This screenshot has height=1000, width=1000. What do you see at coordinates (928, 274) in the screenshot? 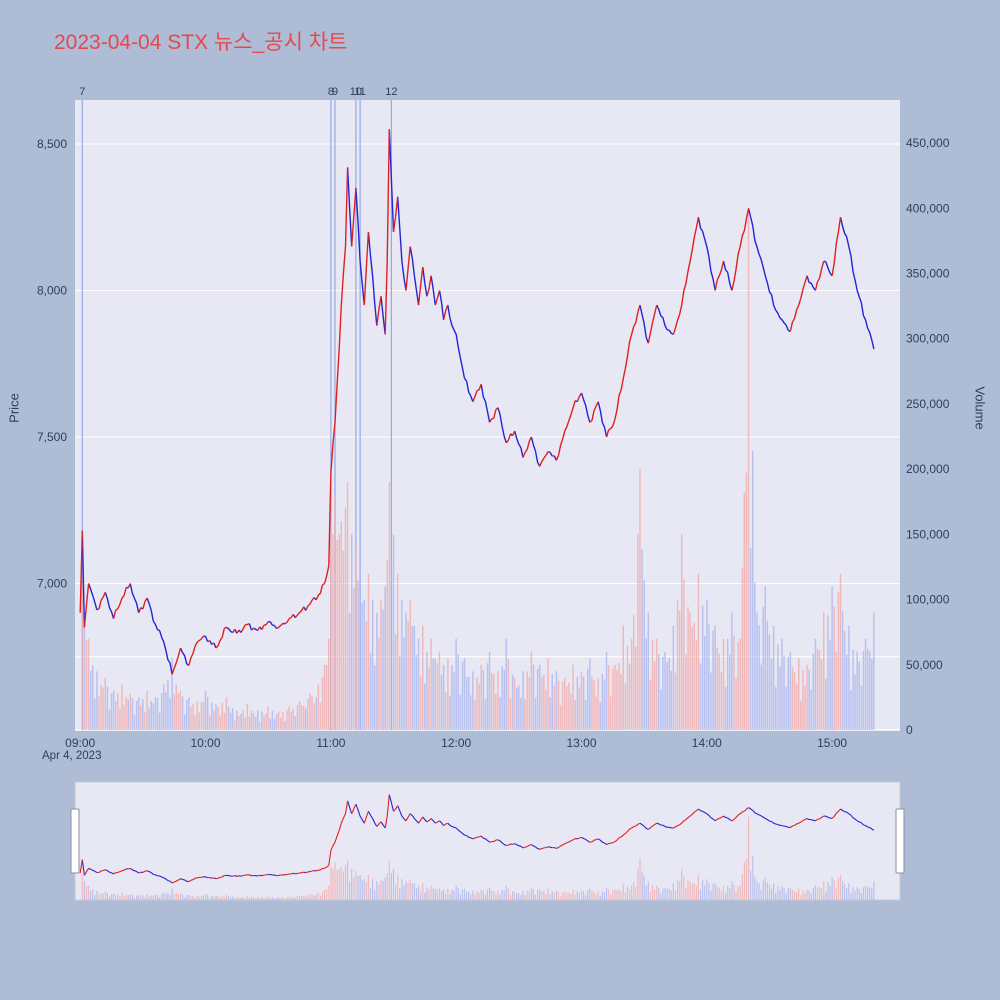
I see `volume-tick-label: 350,000` at bounding box center [928, 274].